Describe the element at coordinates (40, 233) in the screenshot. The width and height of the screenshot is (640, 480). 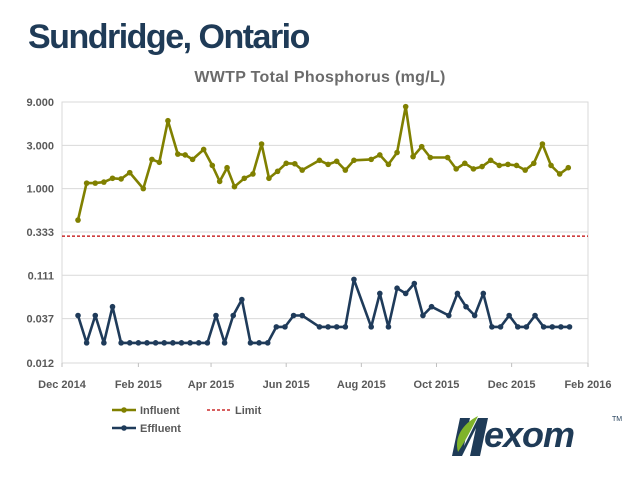
I see `y-tick-label: 0.333` at that location.